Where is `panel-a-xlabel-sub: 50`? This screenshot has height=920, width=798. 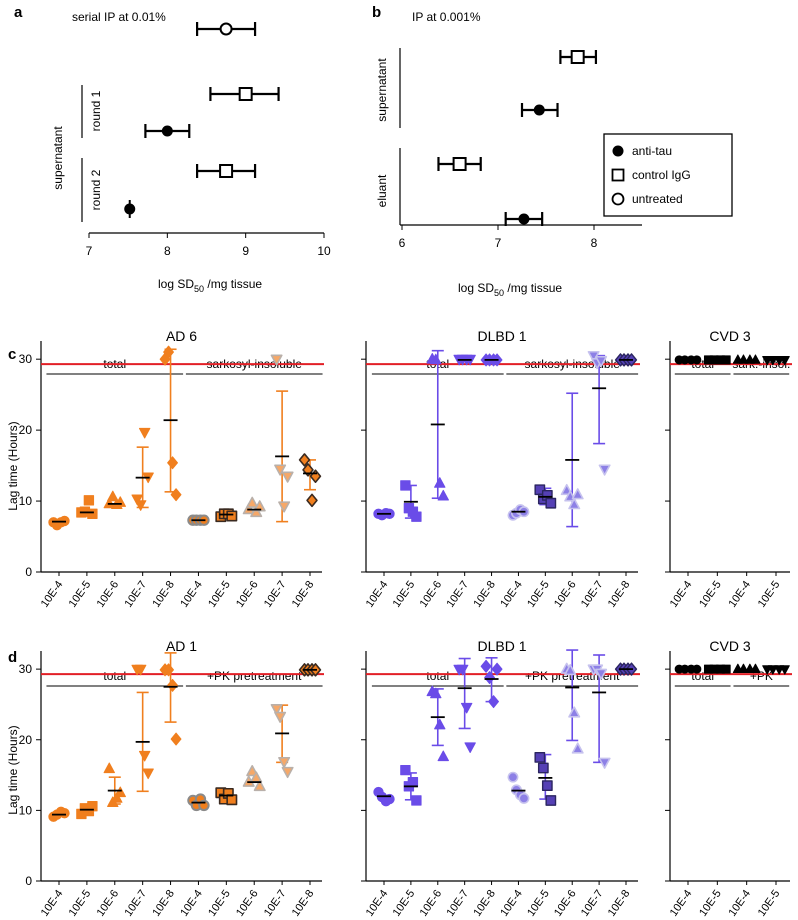
panel-a-xlabel-sub: 50 is located at coordinates (199, 289).